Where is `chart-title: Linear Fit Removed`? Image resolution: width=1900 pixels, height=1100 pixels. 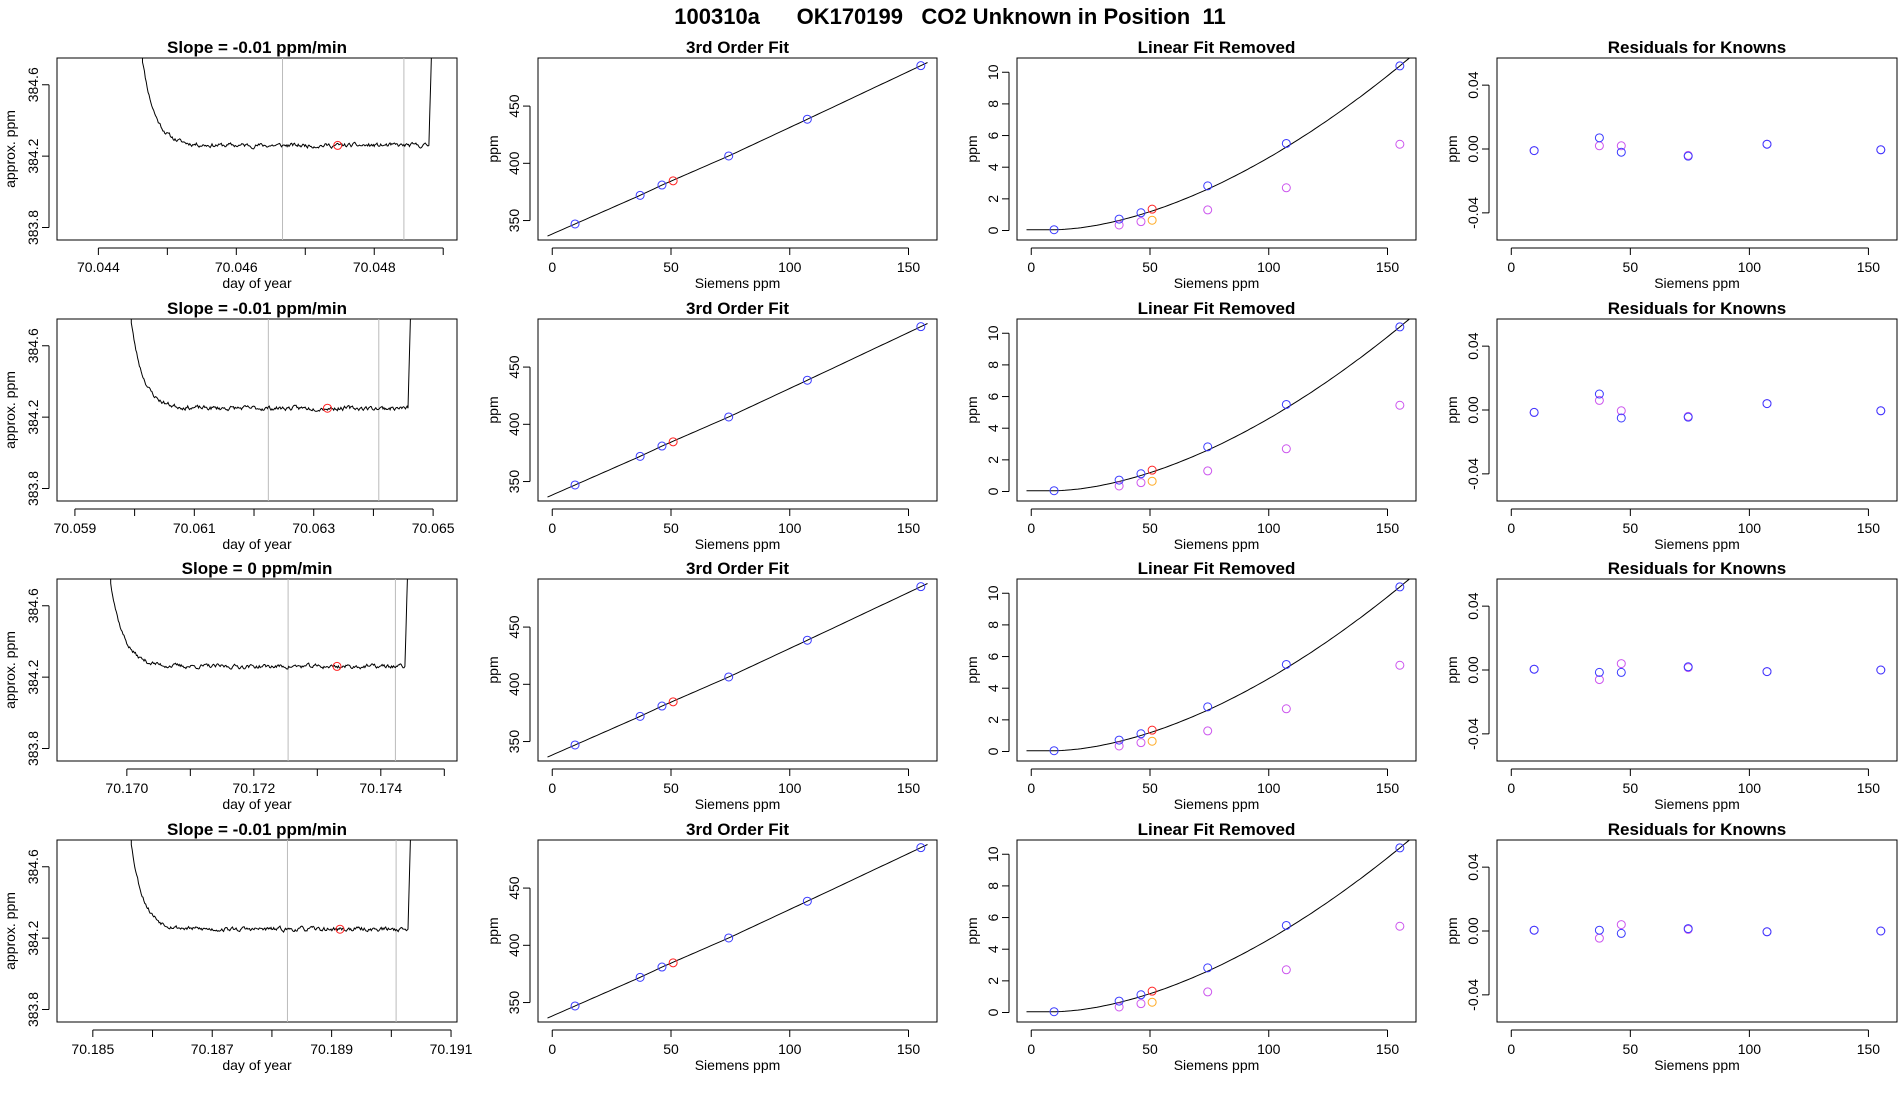 chart-title: Linear Fit Removed is located at coordinates (1217, 829).